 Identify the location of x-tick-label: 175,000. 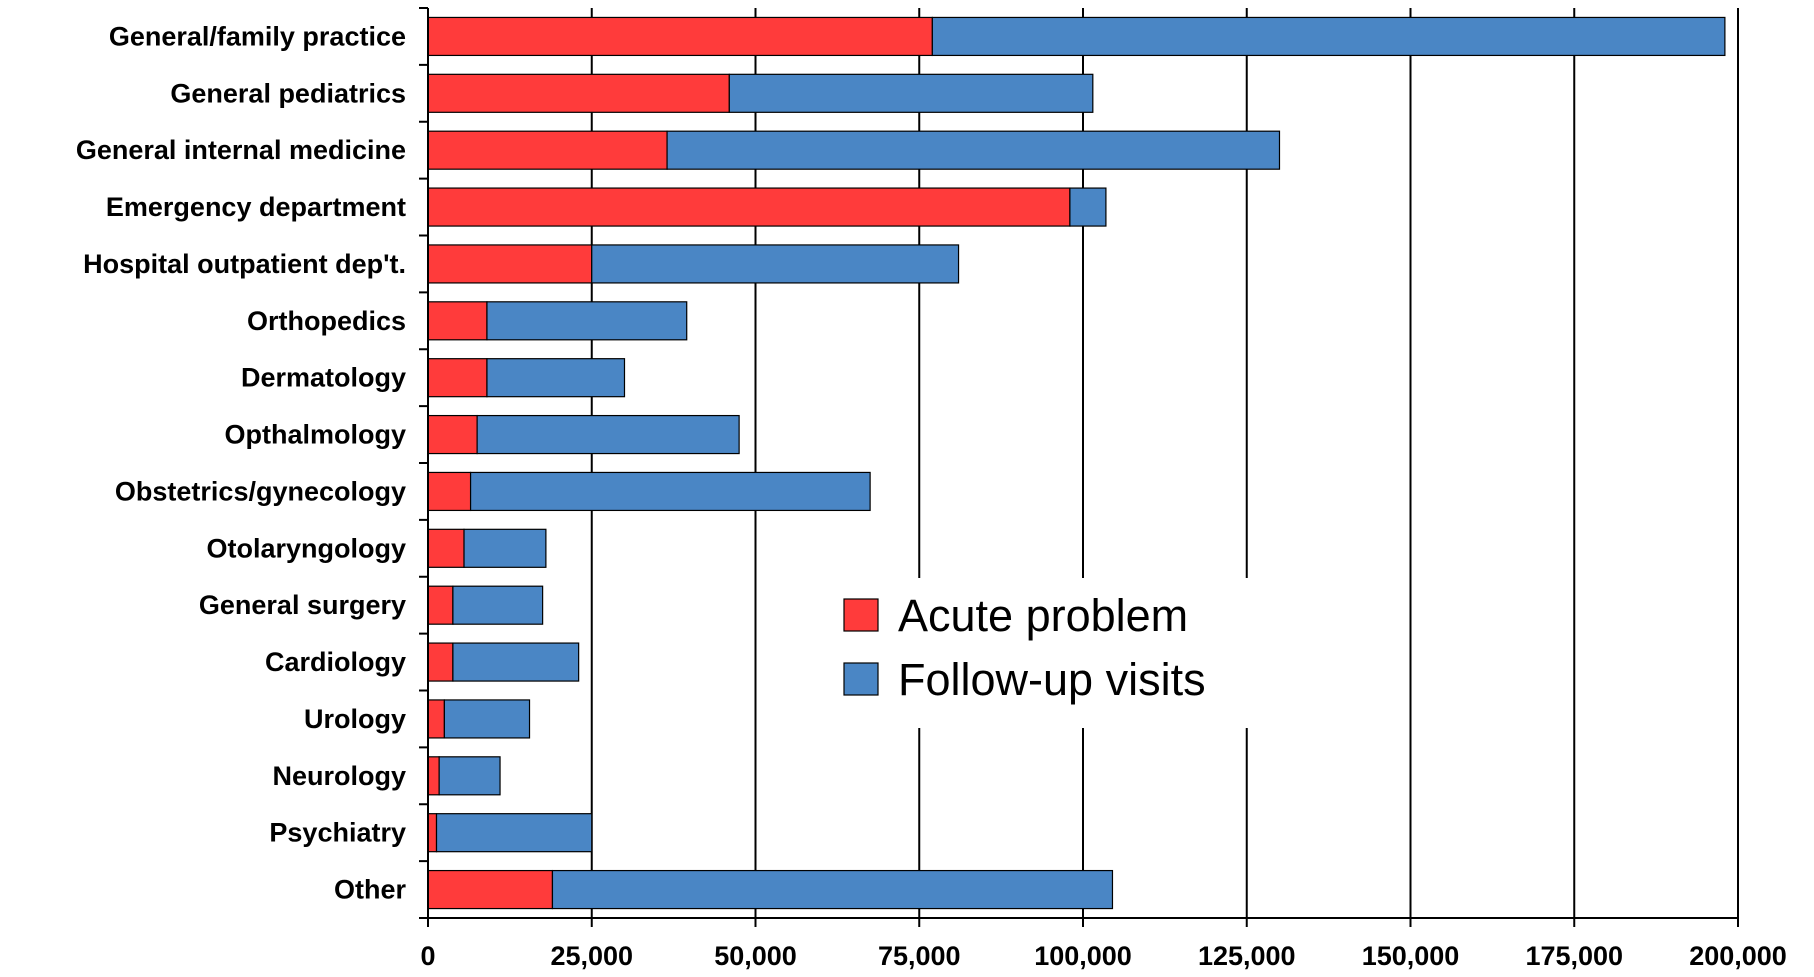
(1574, 956).